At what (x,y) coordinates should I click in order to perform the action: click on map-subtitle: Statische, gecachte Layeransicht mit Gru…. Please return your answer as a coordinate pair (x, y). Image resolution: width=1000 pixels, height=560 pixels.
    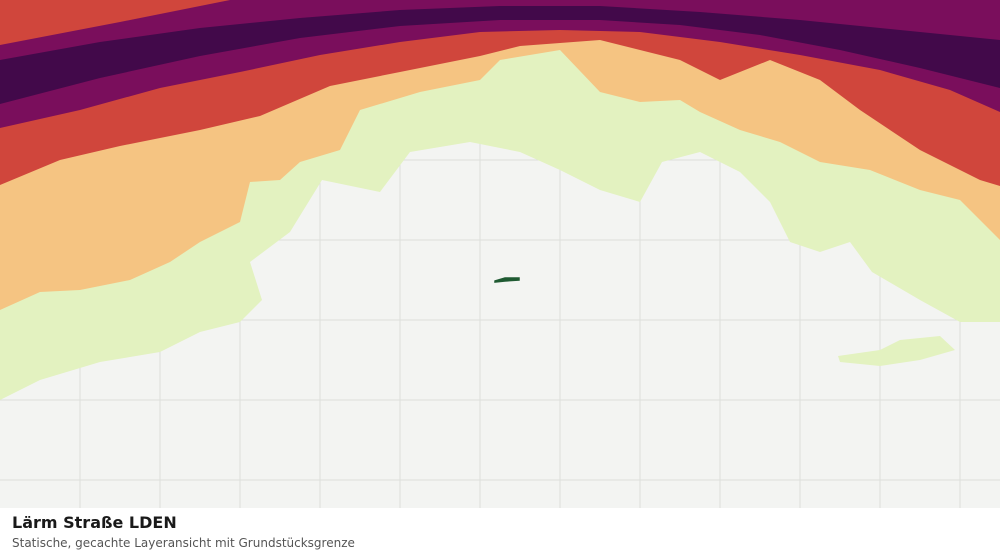
    Looking at the image, I should click on (183, 543).